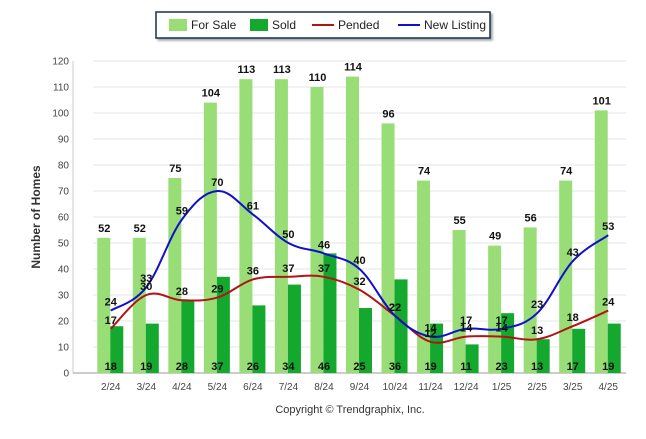 The height and width of the screenshot is (439, 646). Describe the element at coordinates (146, 279) in the screenshot. I see `data-label-new-listing: 33` at that location.